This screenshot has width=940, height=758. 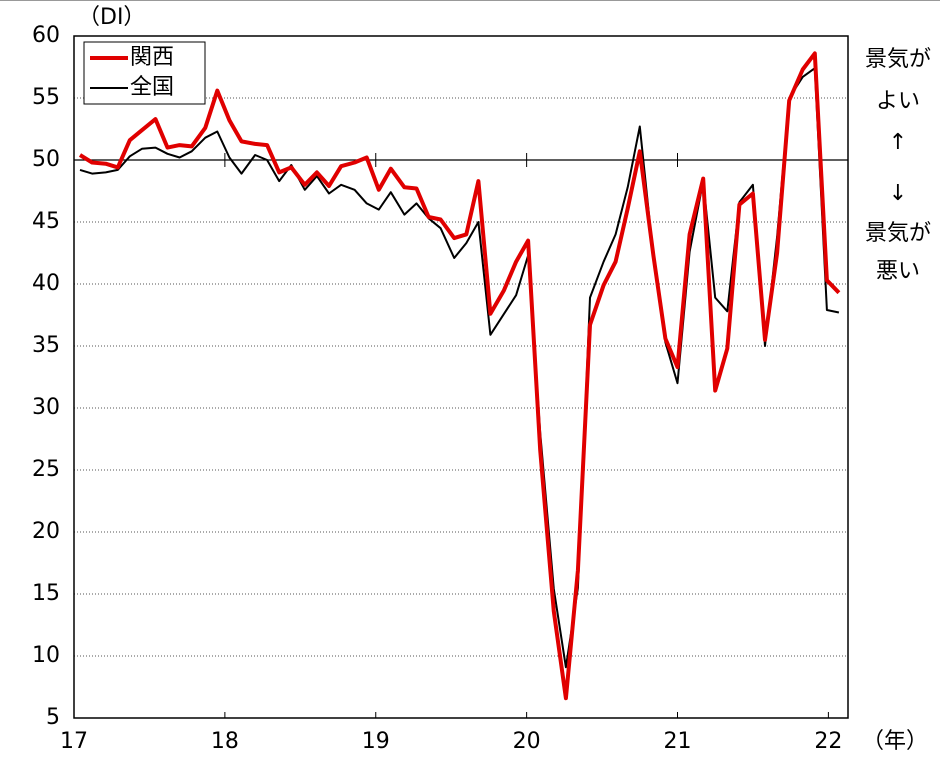 What do you see at coordinates (46, 345) in the screenshot?
I see `y-tick-label: 35` at bounding box center [46, 345].